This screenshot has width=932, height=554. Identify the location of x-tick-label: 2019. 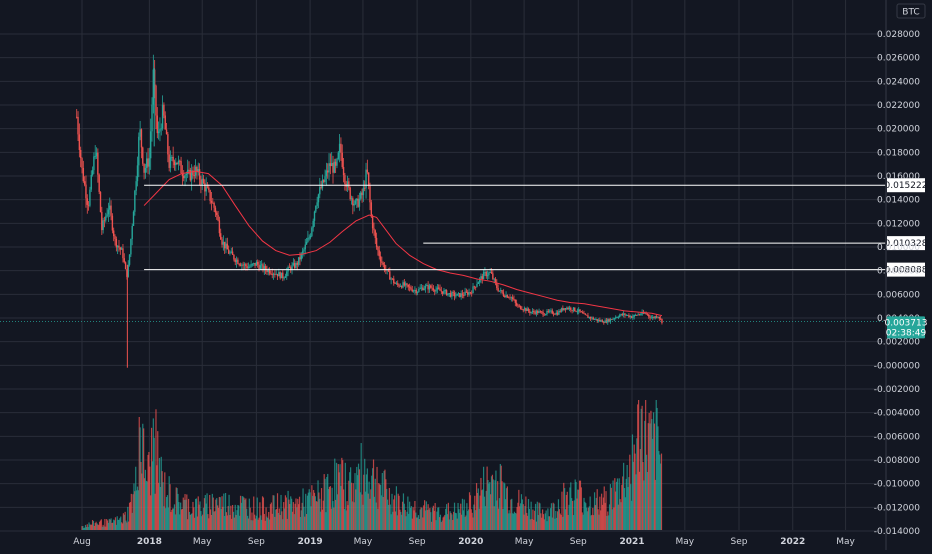
(310, 542).